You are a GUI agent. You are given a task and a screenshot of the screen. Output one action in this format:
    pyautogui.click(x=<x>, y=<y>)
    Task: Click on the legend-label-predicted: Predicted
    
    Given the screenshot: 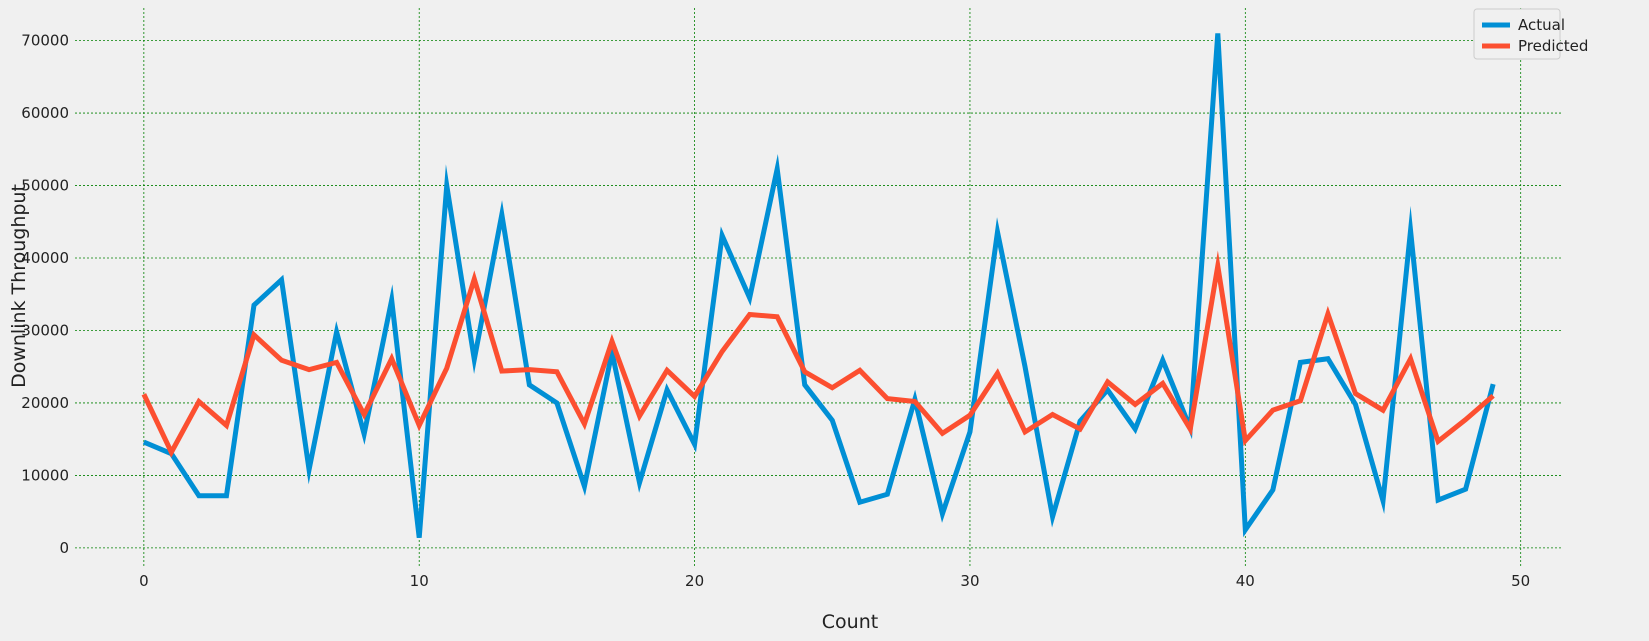 What is the action you would take?
    pyautogui.click(x=1553, y=46)
    